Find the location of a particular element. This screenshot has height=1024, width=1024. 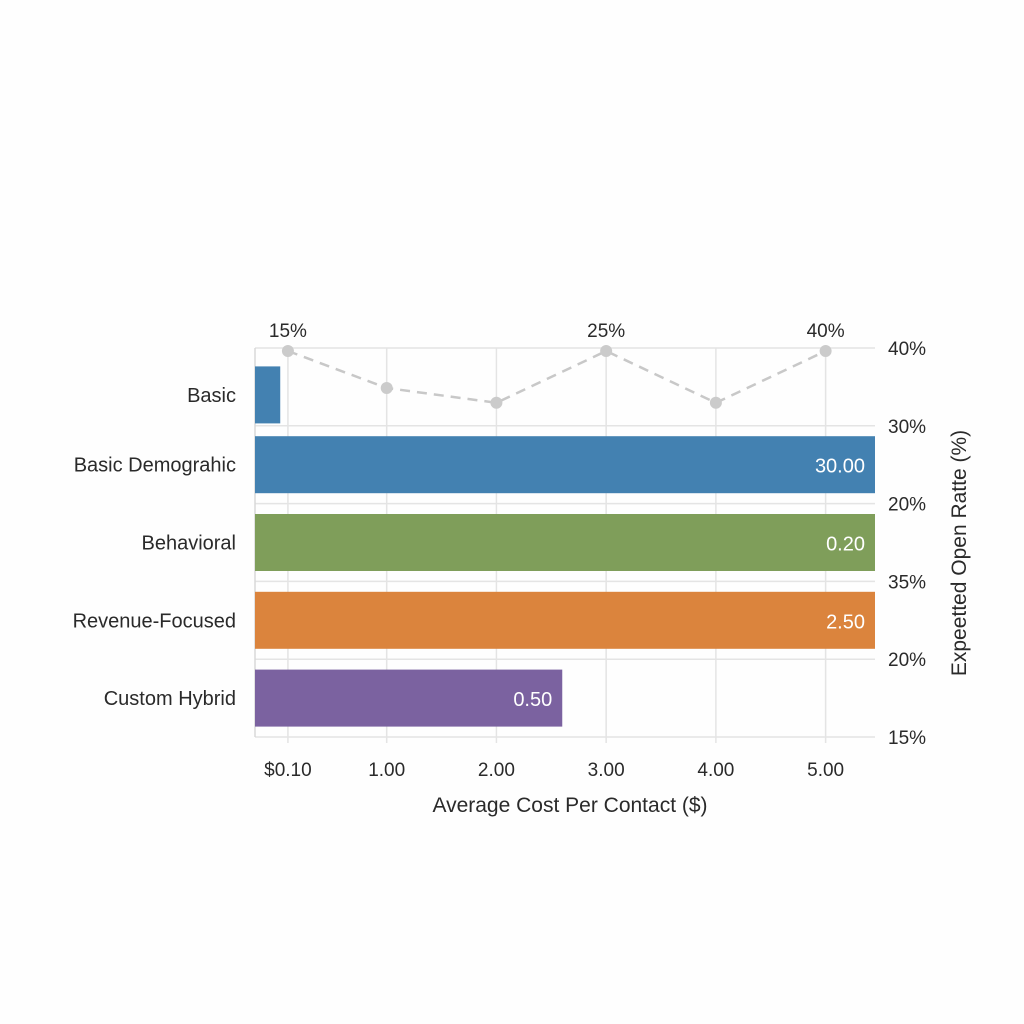

bar-value-label: 0.50 is located at coordinates (532, 700).